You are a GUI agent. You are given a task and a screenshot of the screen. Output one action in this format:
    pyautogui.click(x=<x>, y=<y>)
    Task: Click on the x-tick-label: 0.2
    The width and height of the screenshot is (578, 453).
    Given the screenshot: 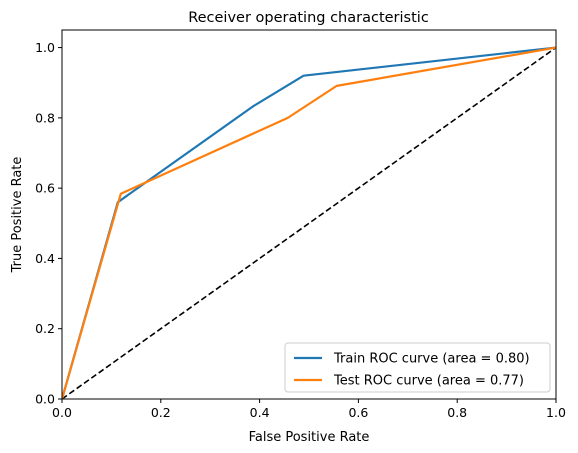 What is the action you would take?
    pyautogui.click(x=161, y=412)
    